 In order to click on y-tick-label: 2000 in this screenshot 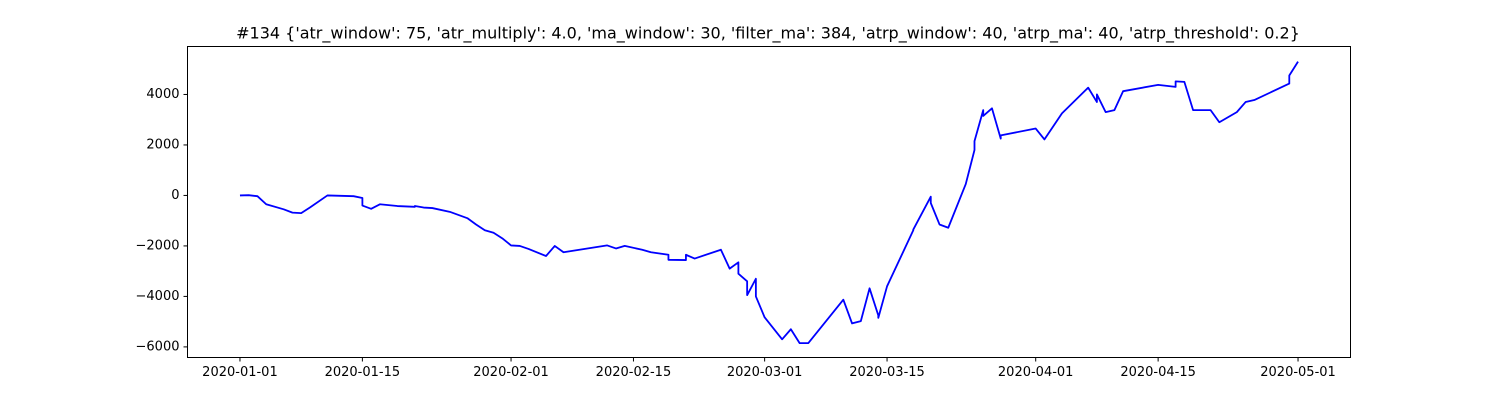, I will do `click(162, 144)`.